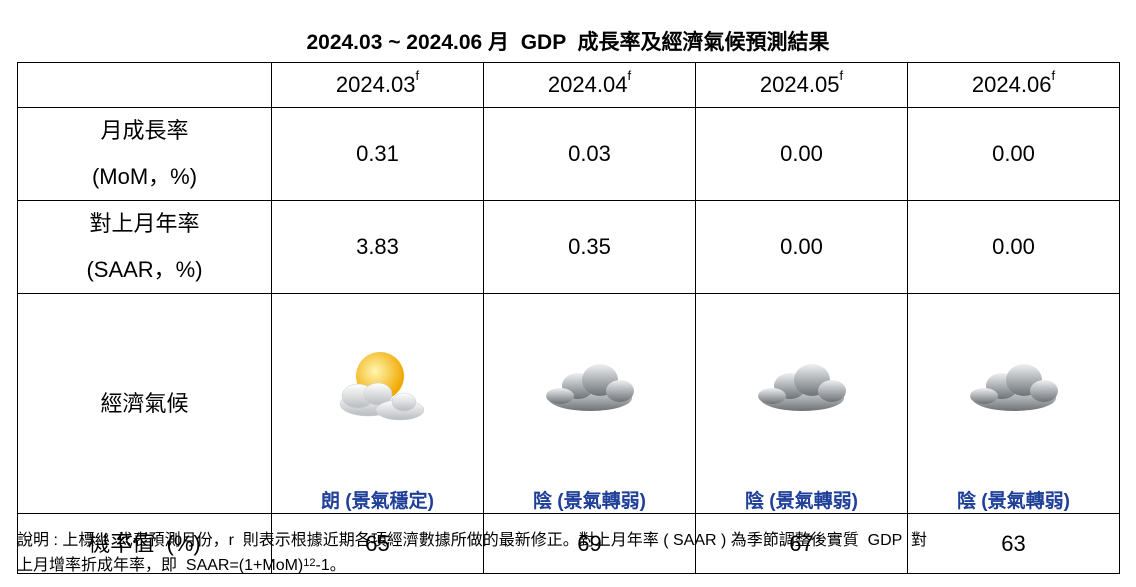  I want to click on cell: 朗 (景氣穩定), so click(377, 403).